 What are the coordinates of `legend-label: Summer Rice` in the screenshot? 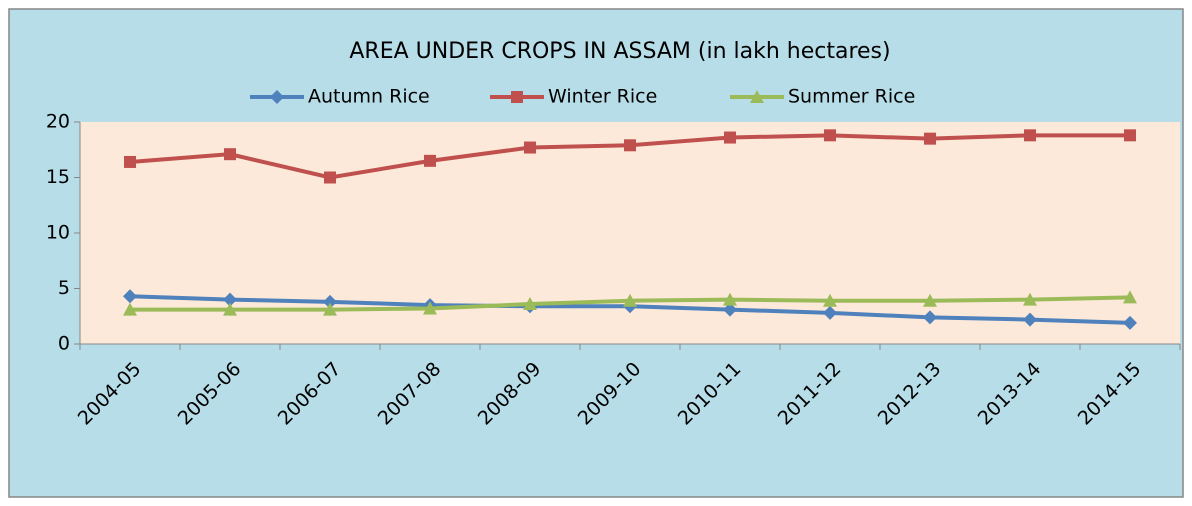 It's located at (851, 97).